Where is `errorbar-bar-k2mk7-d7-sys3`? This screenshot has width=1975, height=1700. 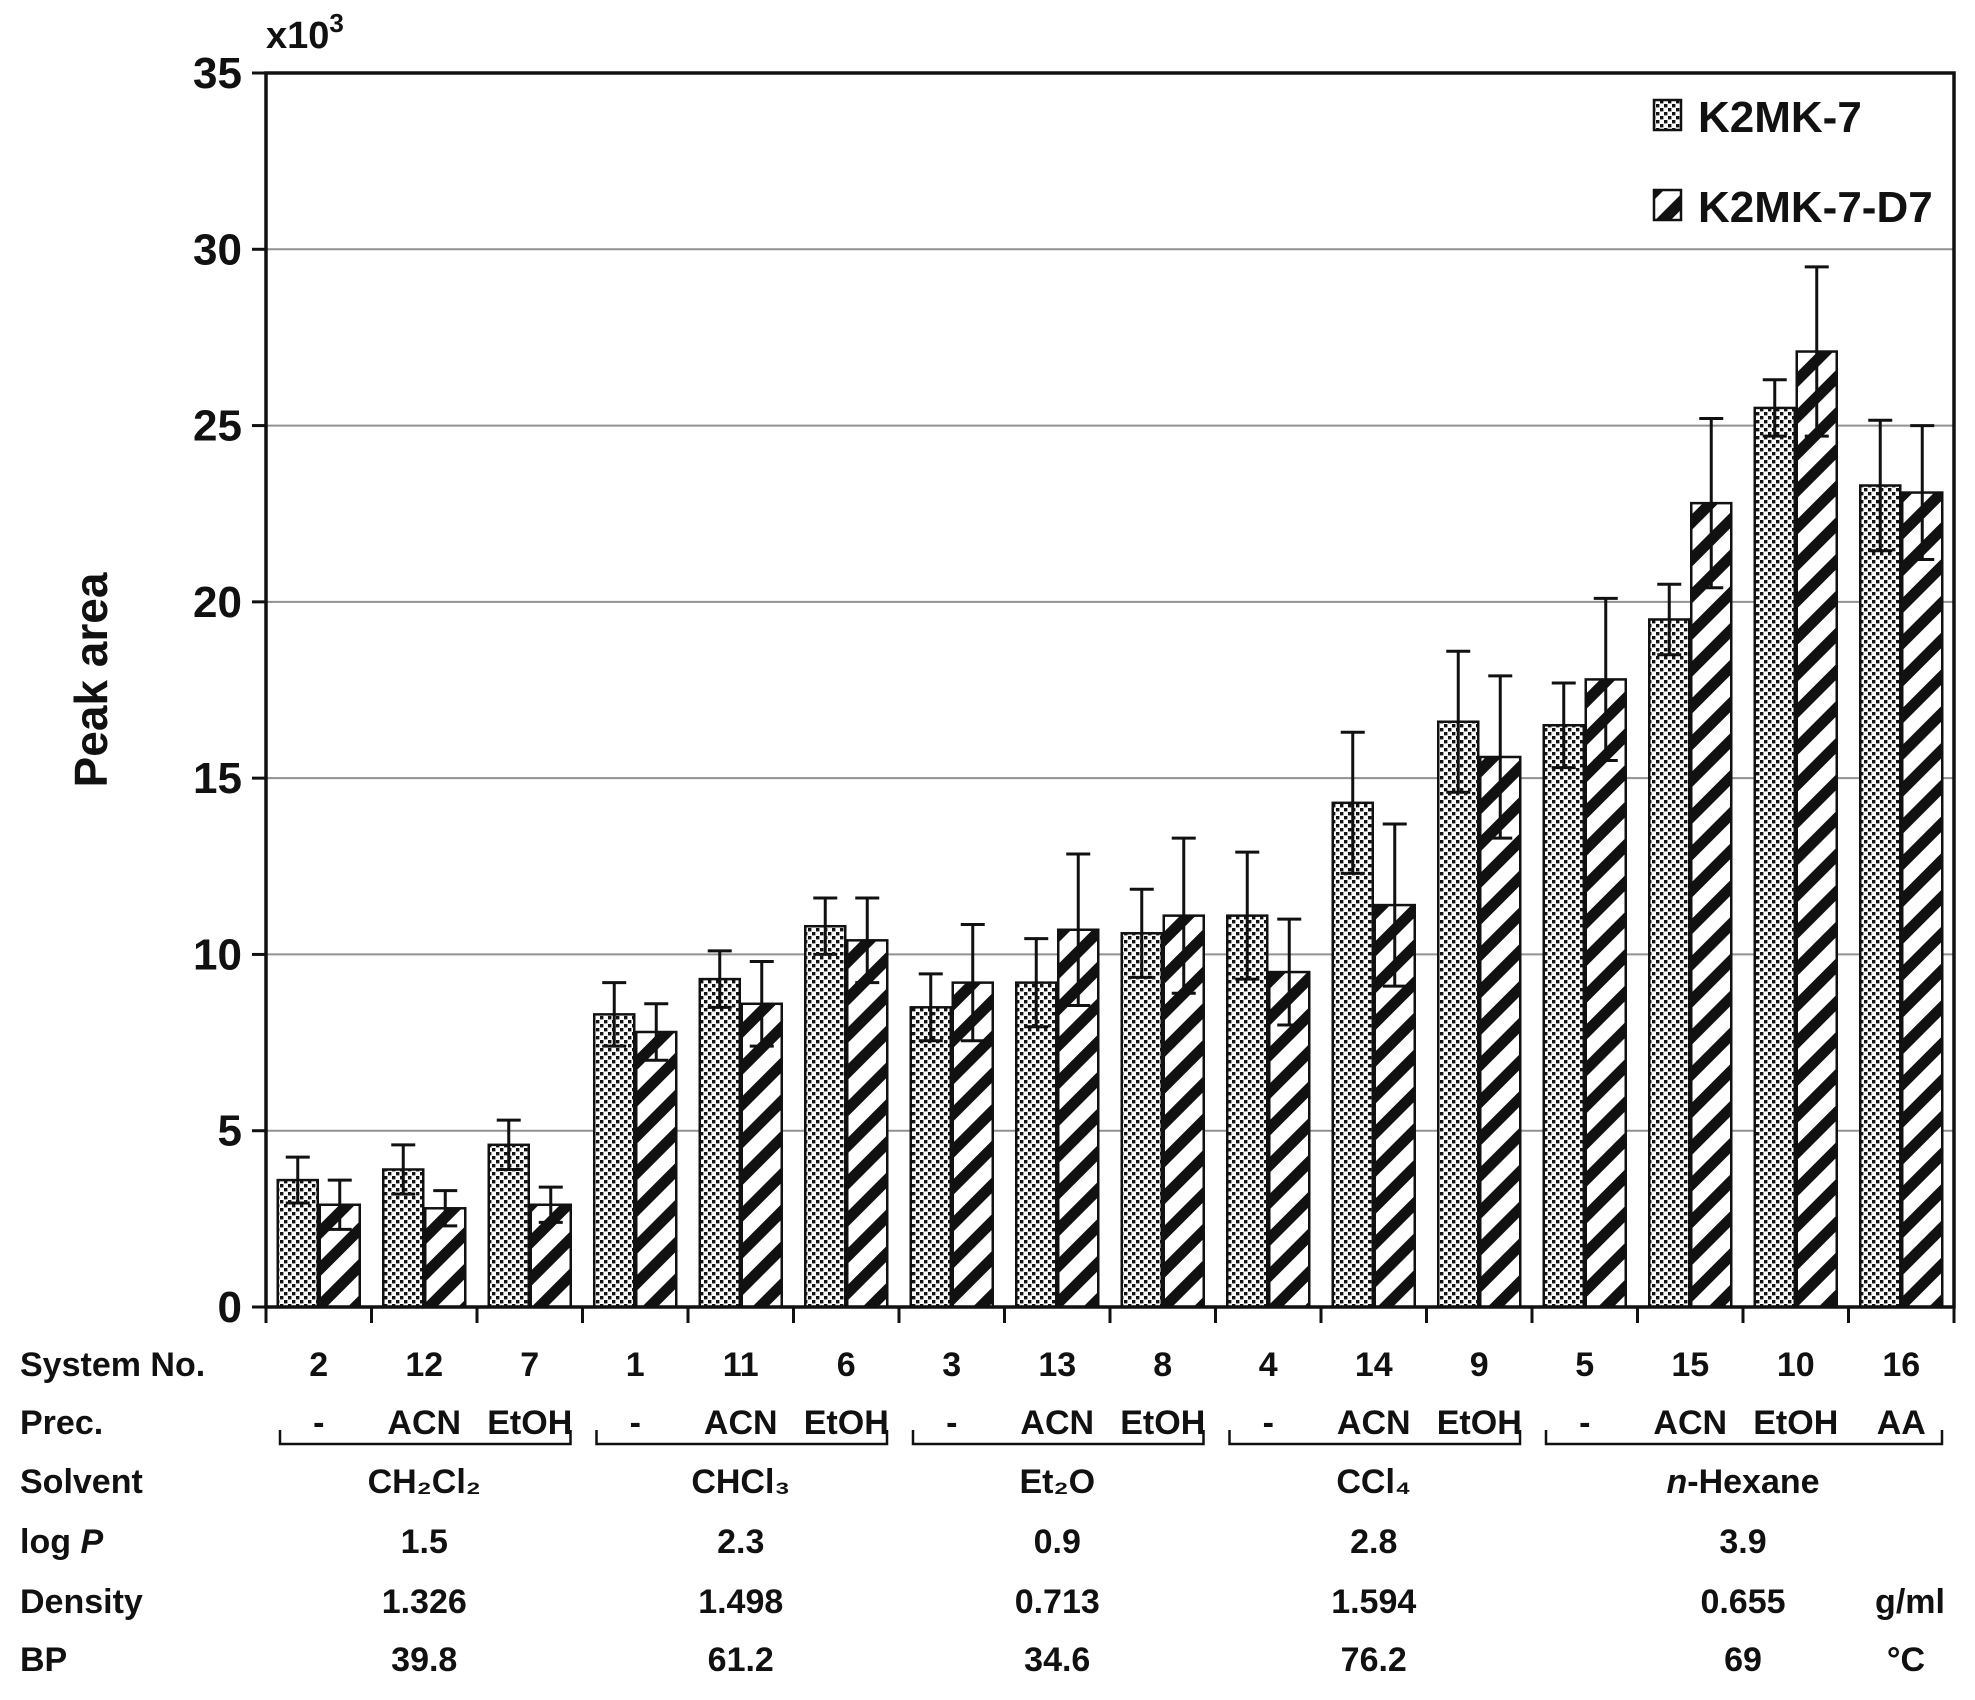 errorbar-bar-k2mk7-d7-sys3 is located at coordinates (972, 982).